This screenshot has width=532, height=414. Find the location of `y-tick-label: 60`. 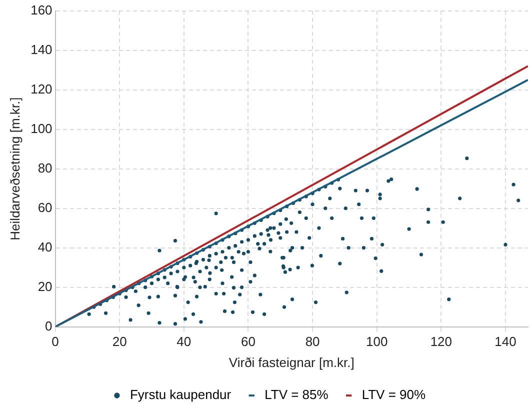

y-tick-label: 60 is located at coordinates (45, 207).